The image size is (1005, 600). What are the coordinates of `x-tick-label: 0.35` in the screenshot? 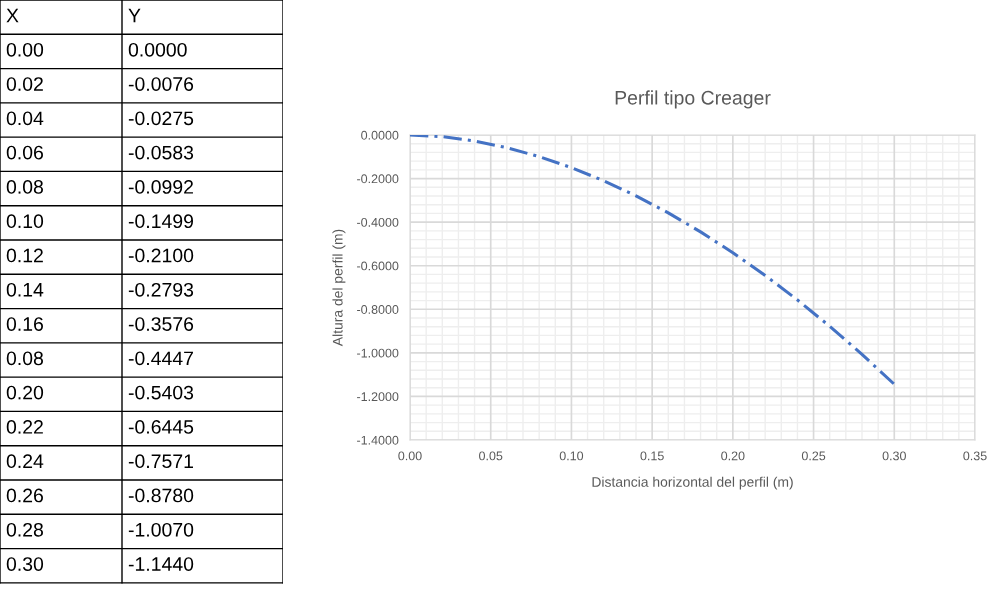 It's located at (975, 456).